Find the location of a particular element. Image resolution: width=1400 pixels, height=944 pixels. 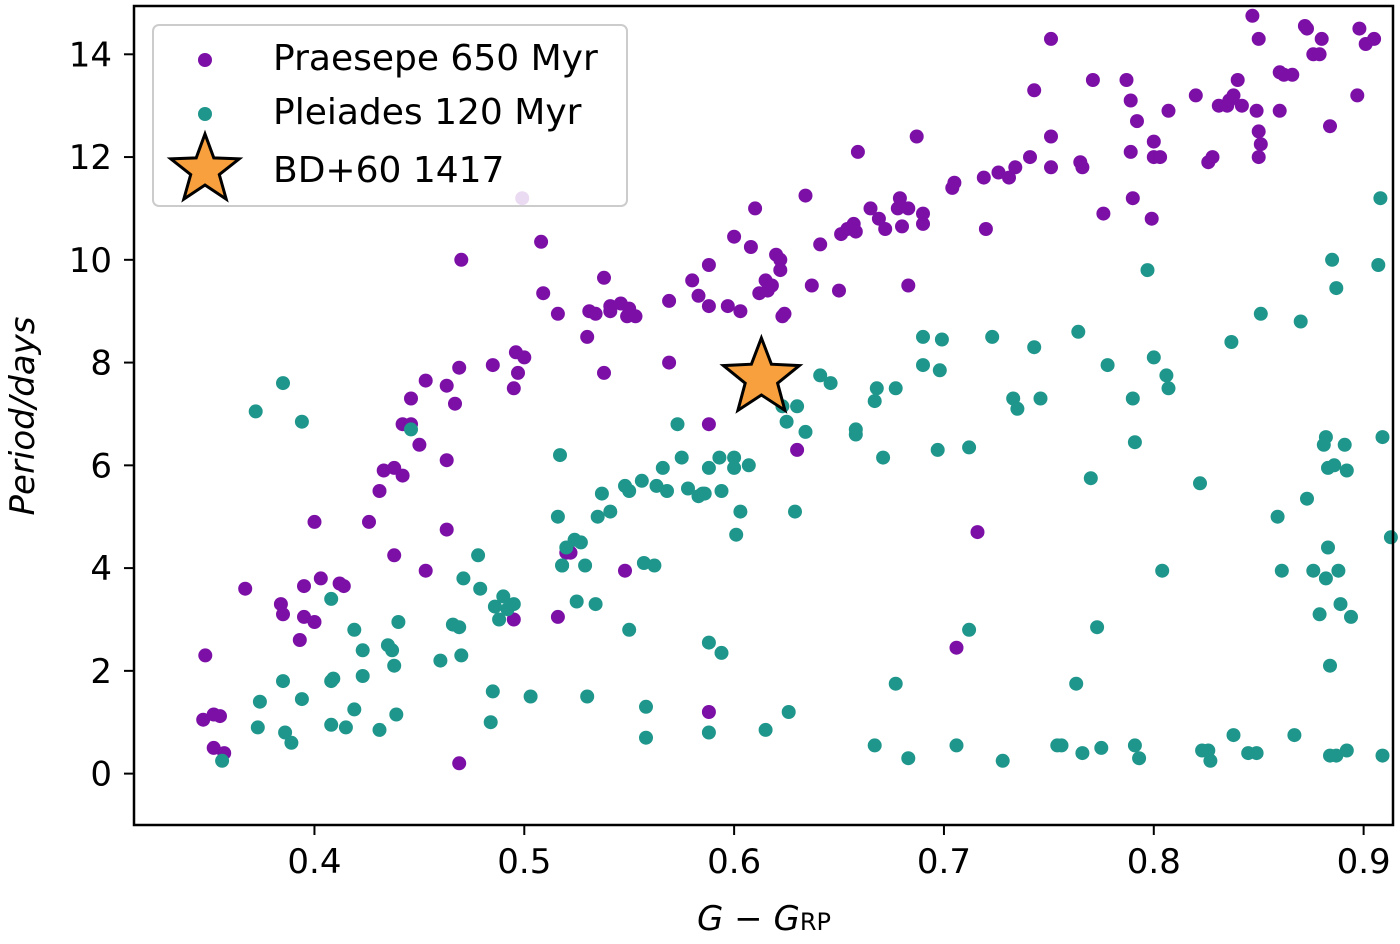

x-axis-label: G − GRP is located at coordinates (764, 919).